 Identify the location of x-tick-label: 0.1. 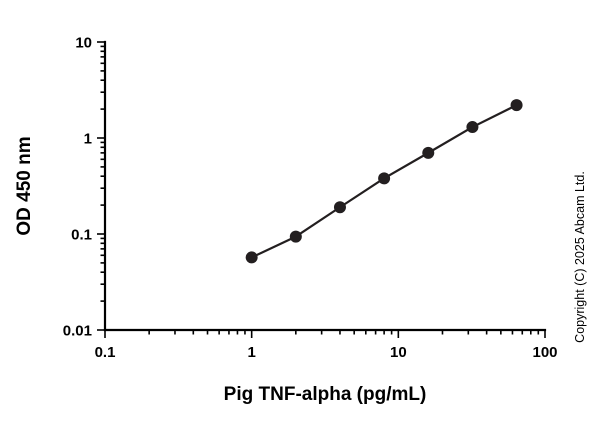
(105, 352).